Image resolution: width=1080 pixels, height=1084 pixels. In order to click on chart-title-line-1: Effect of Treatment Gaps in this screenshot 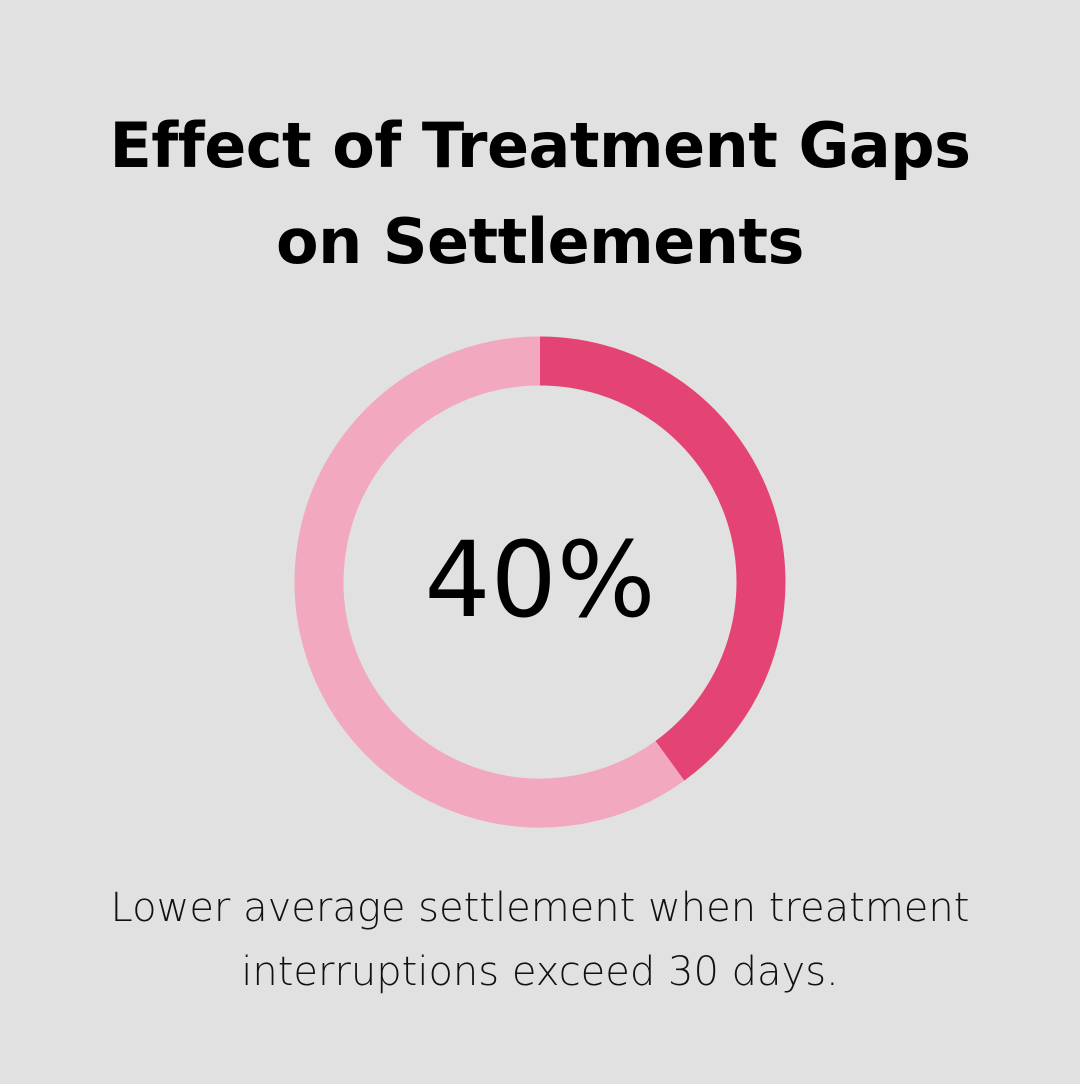, I will do `click(540, 145)`.